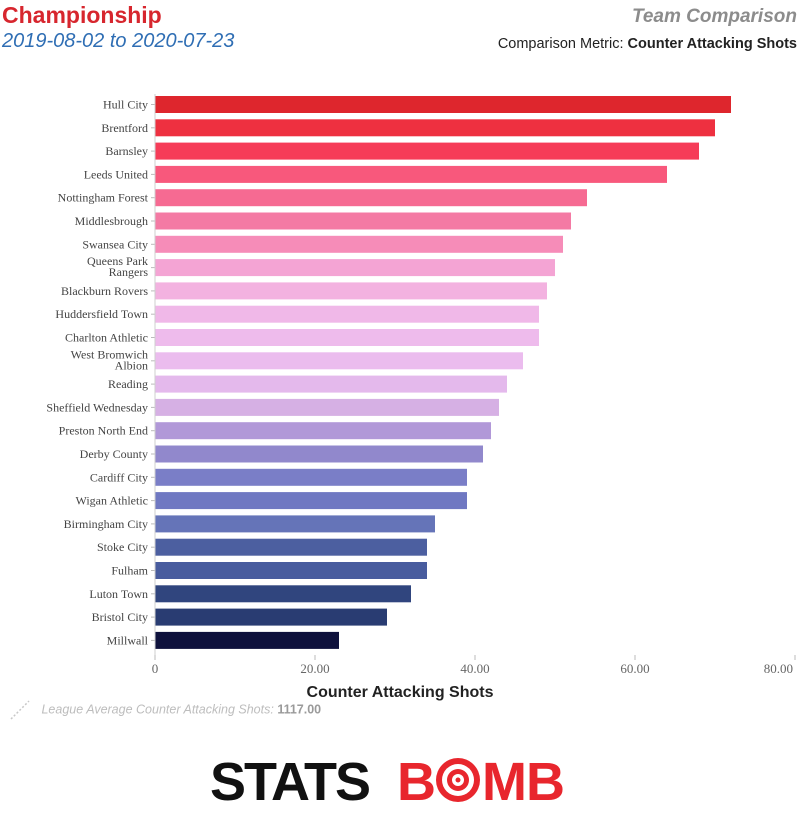  I want to click on x-tick-label: 0, so click(155, 668).